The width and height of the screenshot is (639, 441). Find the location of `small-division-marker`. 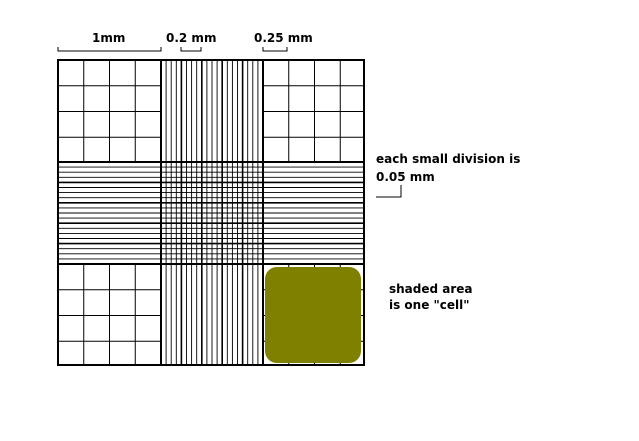

small-division-marker is located at coordinates (389, 191).